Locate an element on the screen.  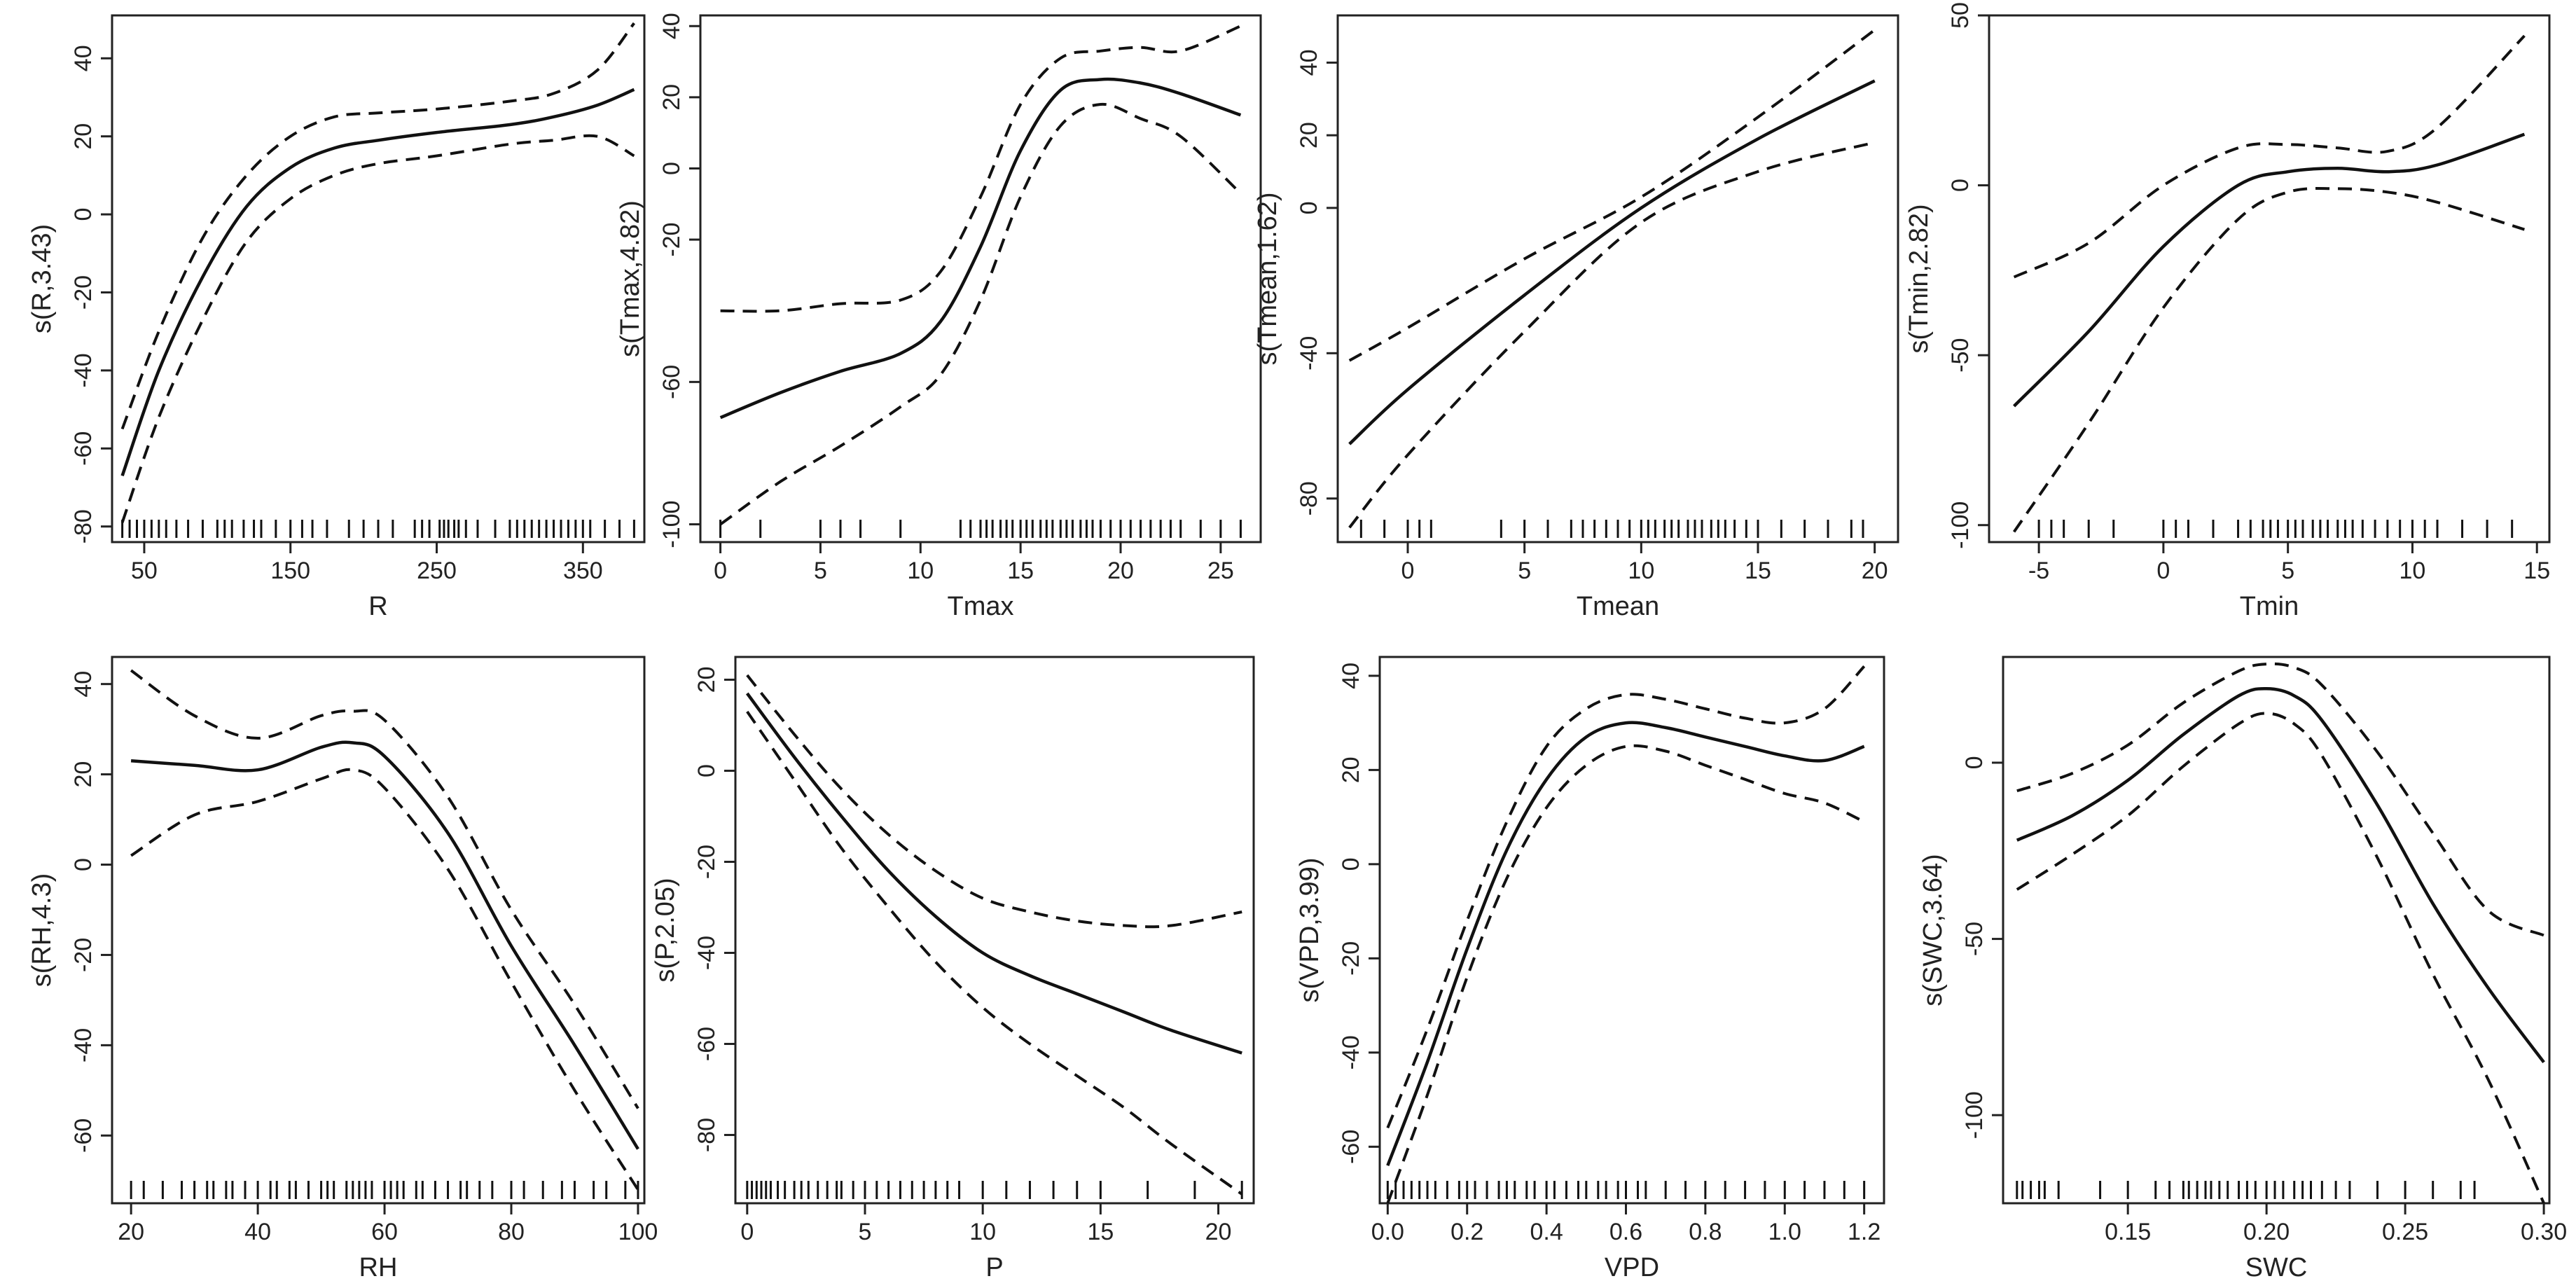
x-axis-label: Tmean is located at coordinates (1618, 606).